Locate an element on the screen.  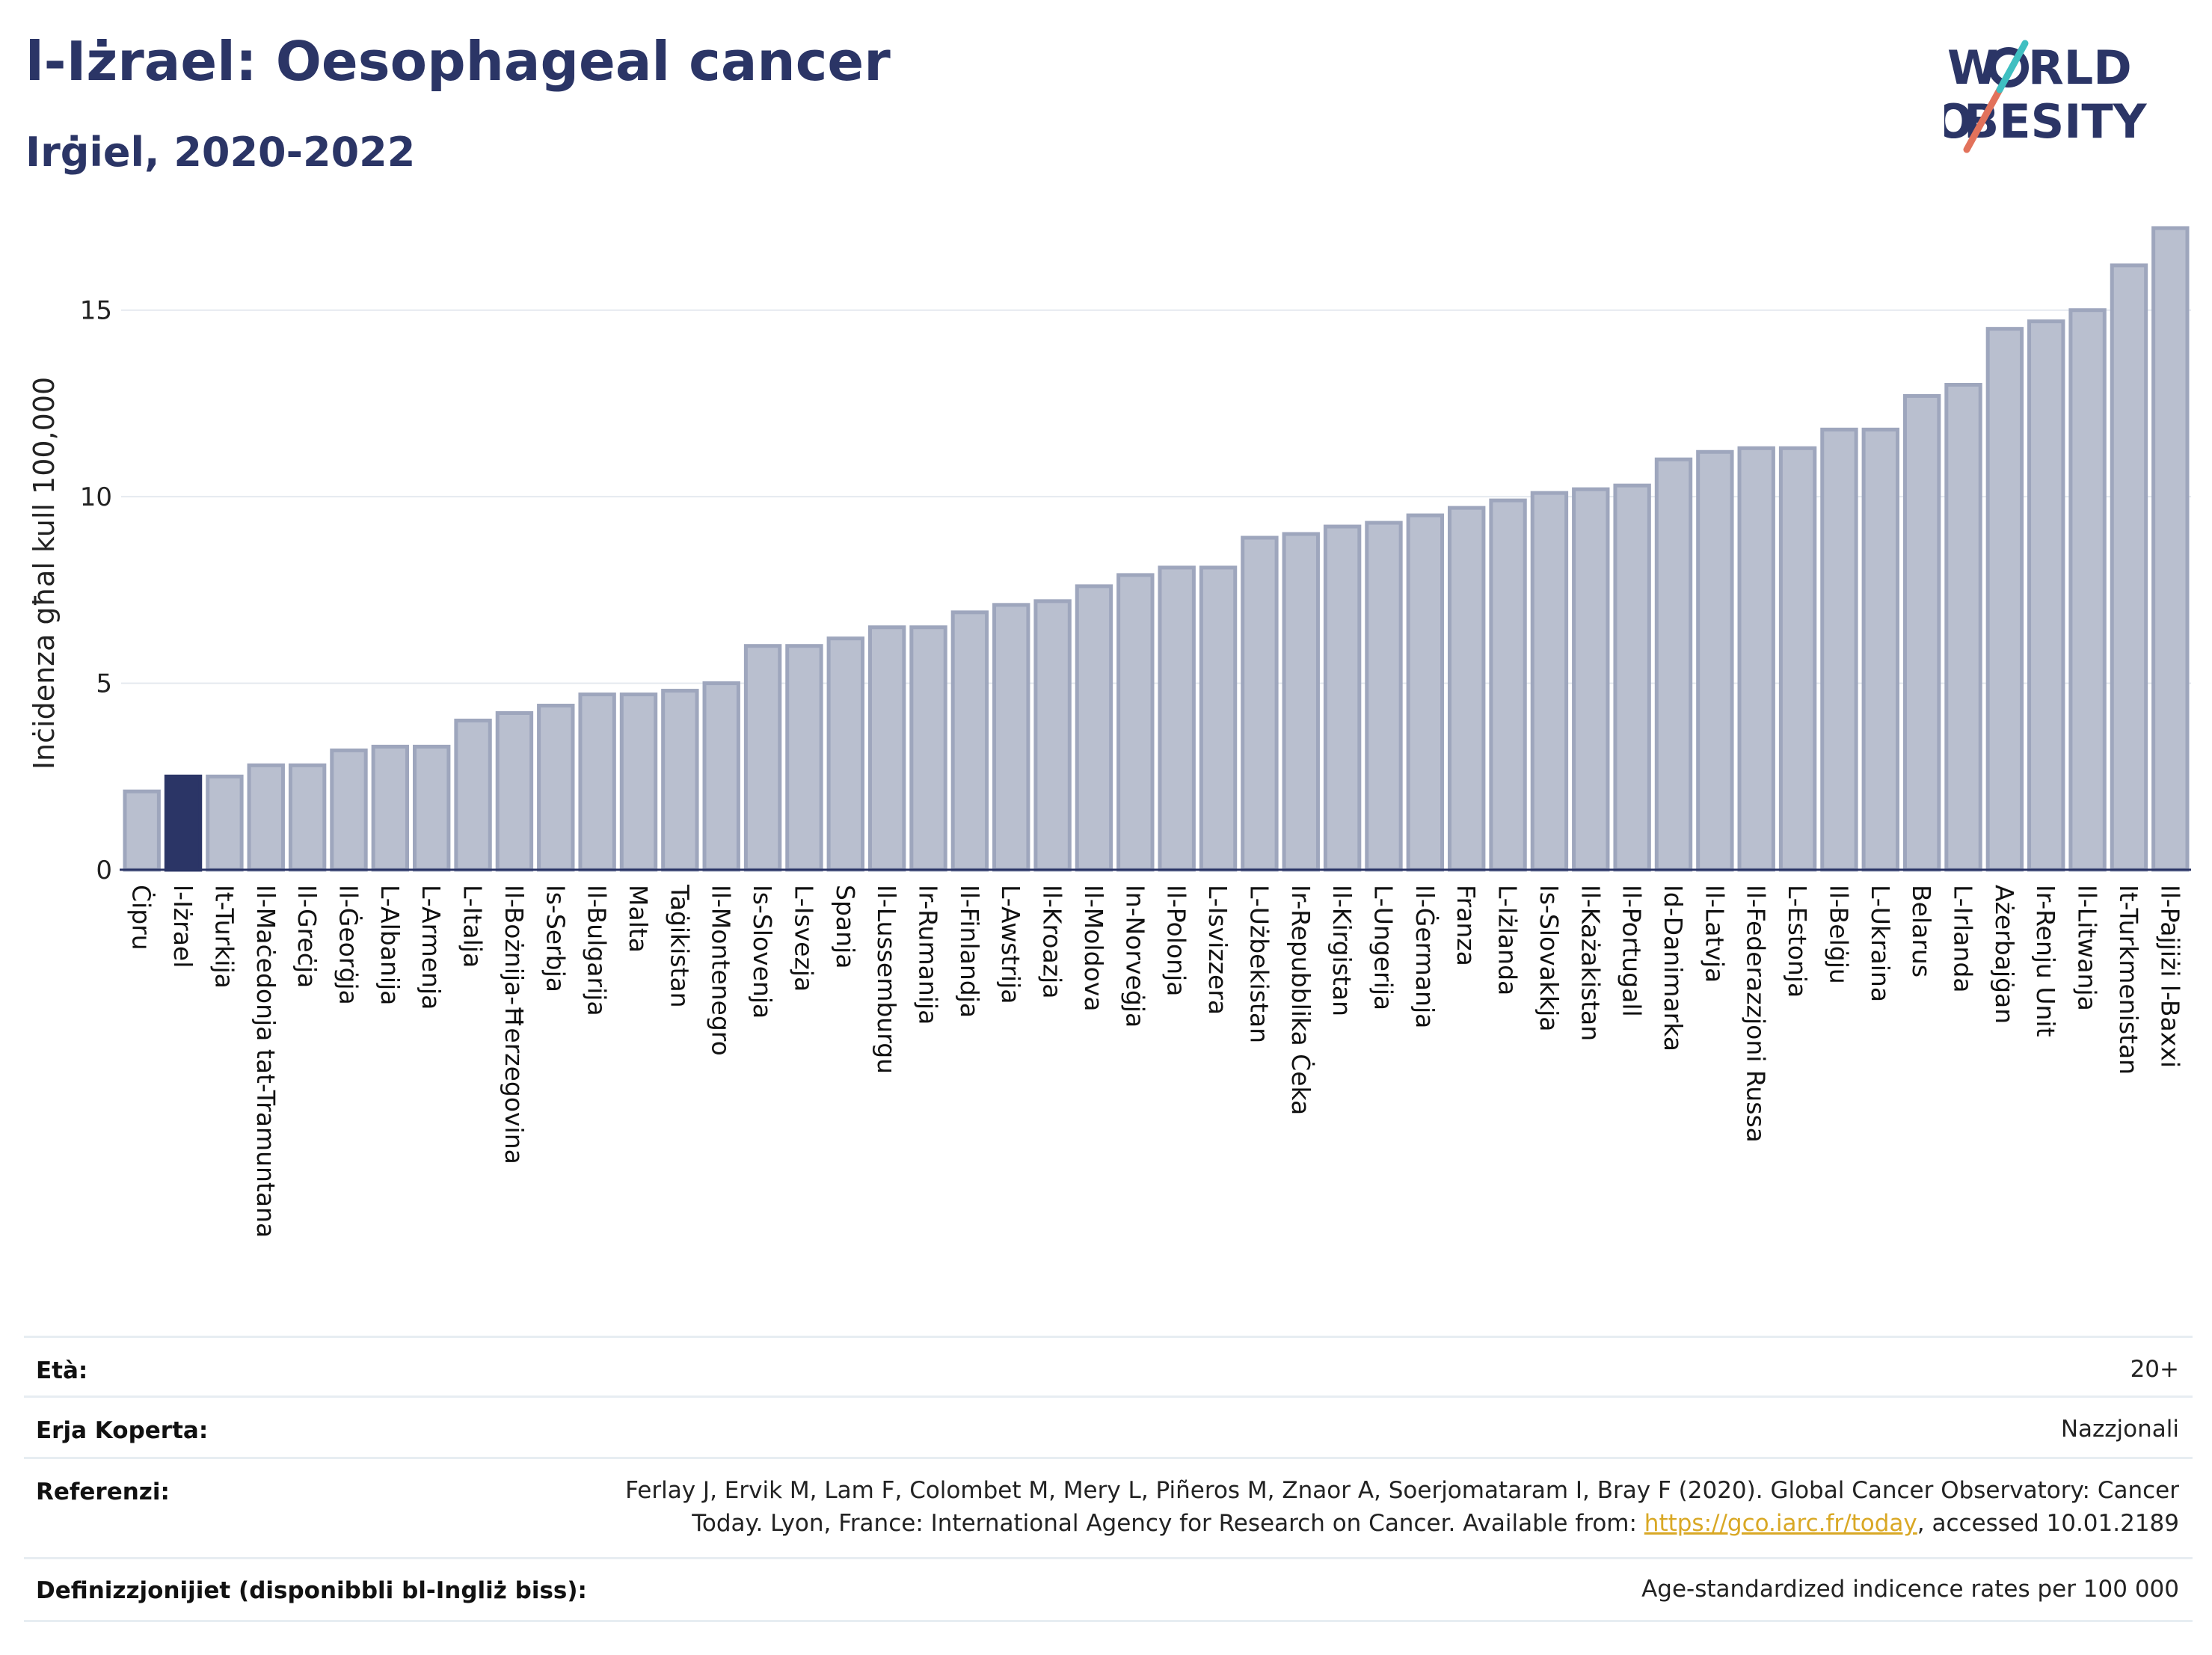
x-tick-label: L-Użbekistan is located at coordinates (1259, 964).